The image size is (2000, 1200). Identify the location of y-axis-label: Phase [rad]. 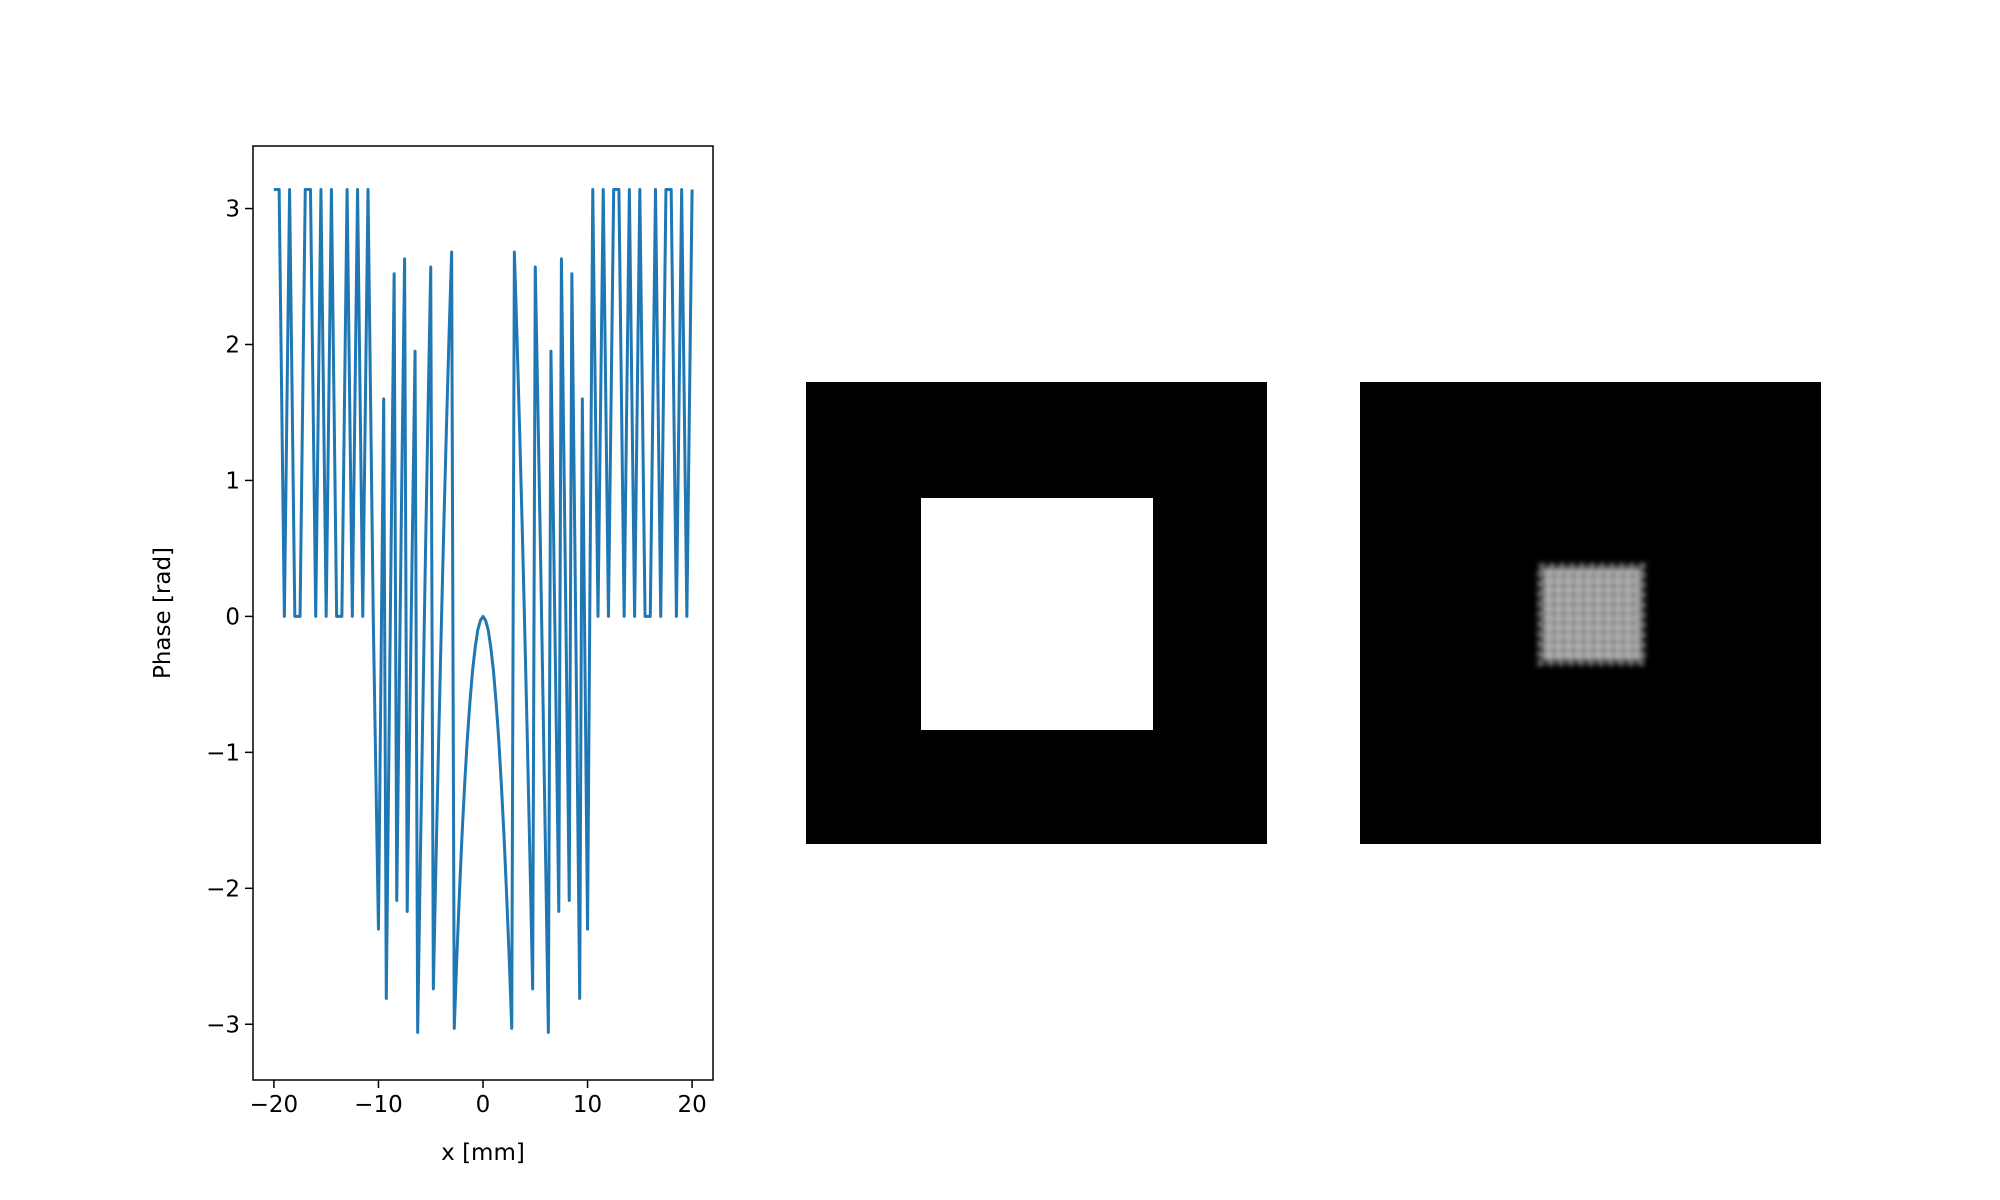
(163, 613).